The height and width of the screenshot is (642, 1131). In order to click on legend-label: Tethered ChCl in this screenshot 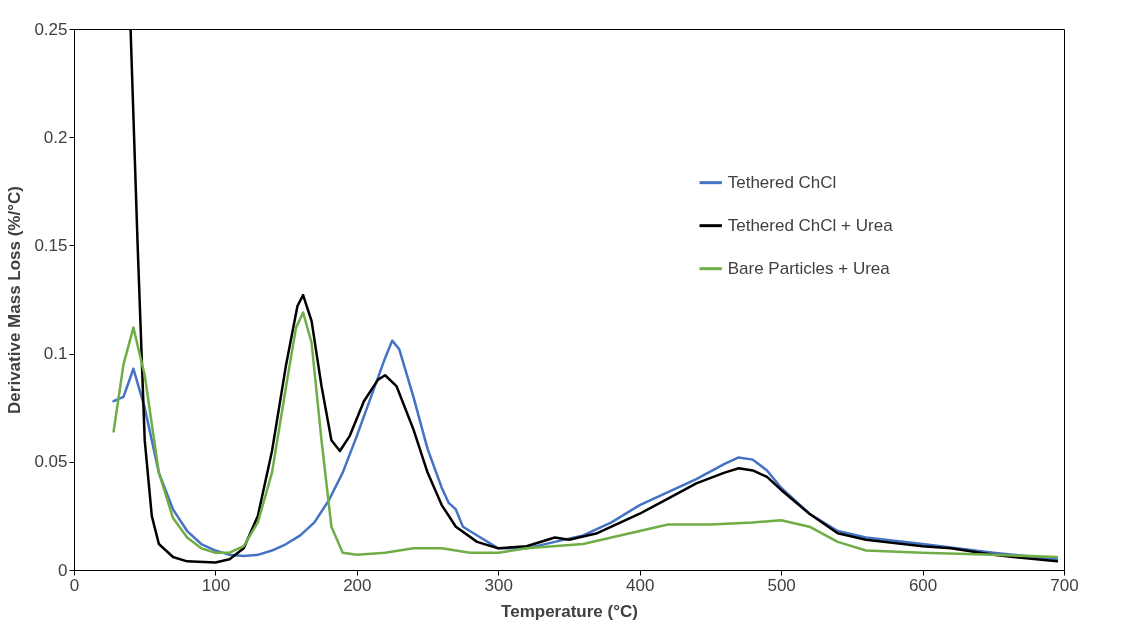, I will do `click(782, 182)`.